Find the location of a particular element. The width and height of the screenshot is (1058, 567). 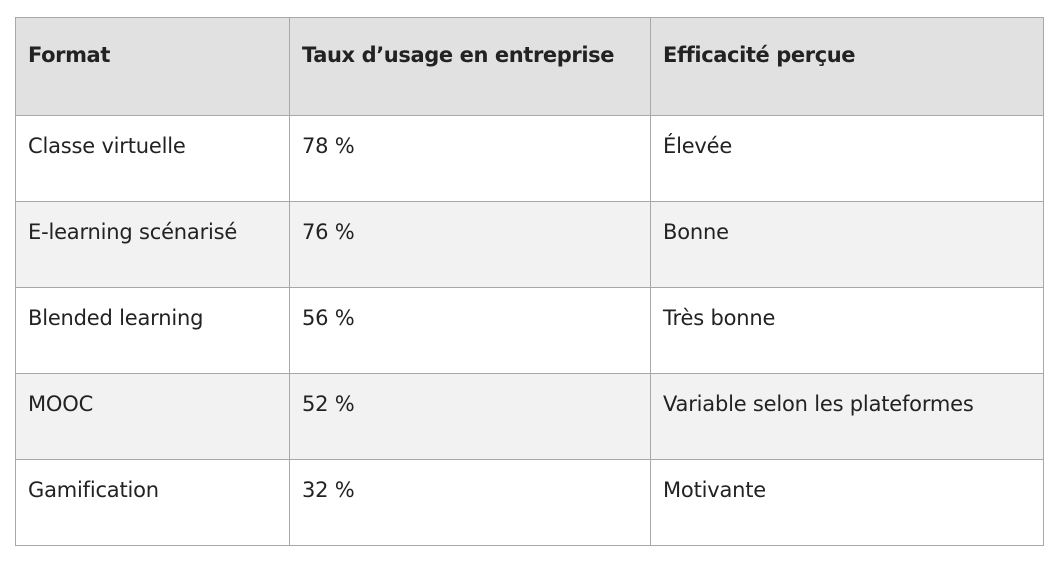

cell-effectiveness: Bonne is located at coordinates (847, 244).